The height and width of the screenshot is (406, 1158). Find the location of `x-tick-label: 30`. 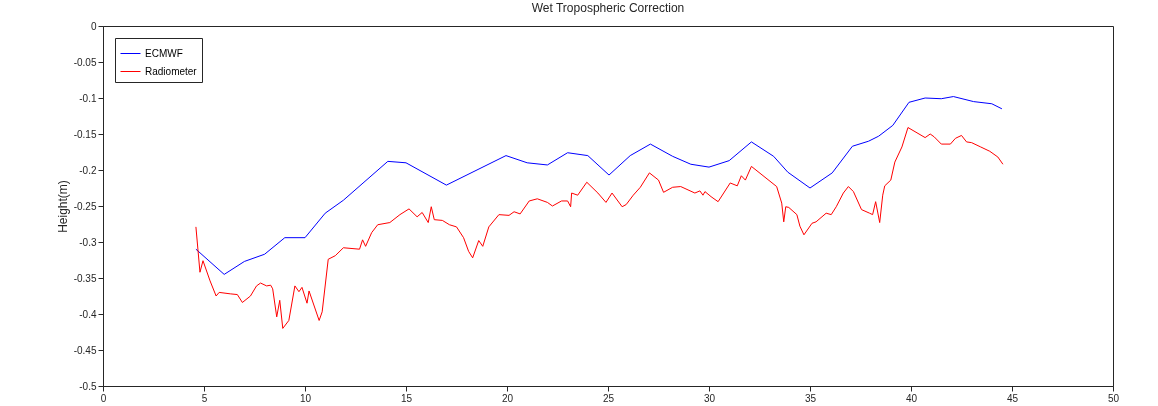

x-tick-label: 30 is located at coordinates (709, 398).